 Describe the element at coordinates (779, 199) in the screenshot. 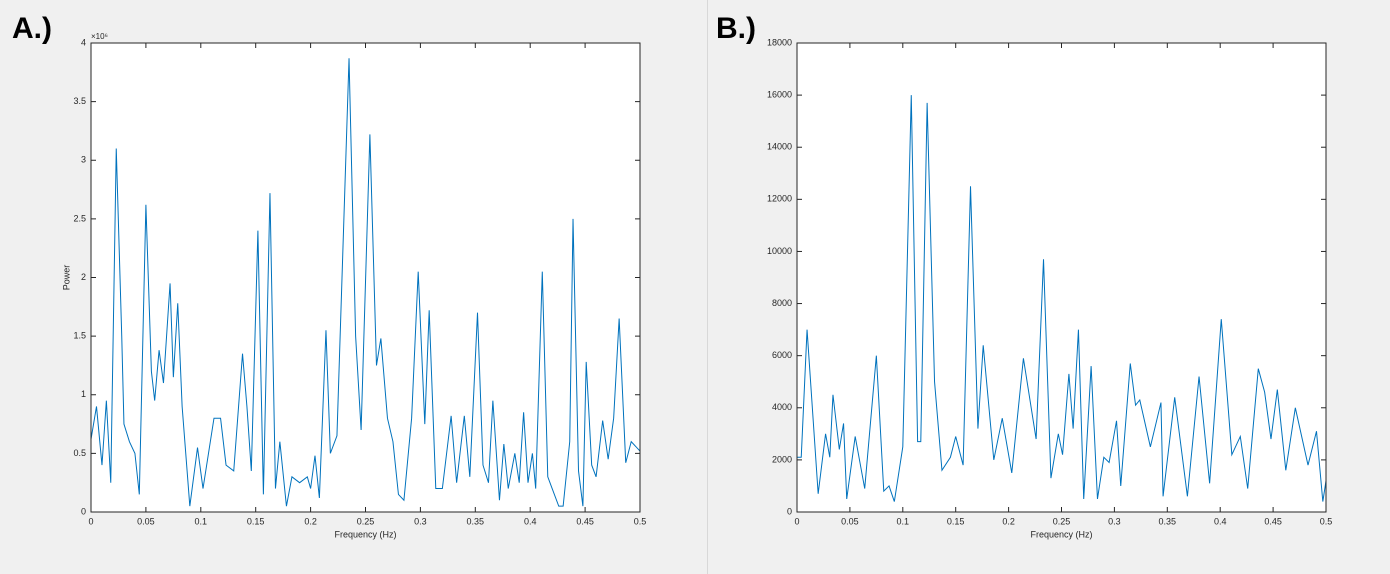

I see `y-tick-label: 12000` at that location.